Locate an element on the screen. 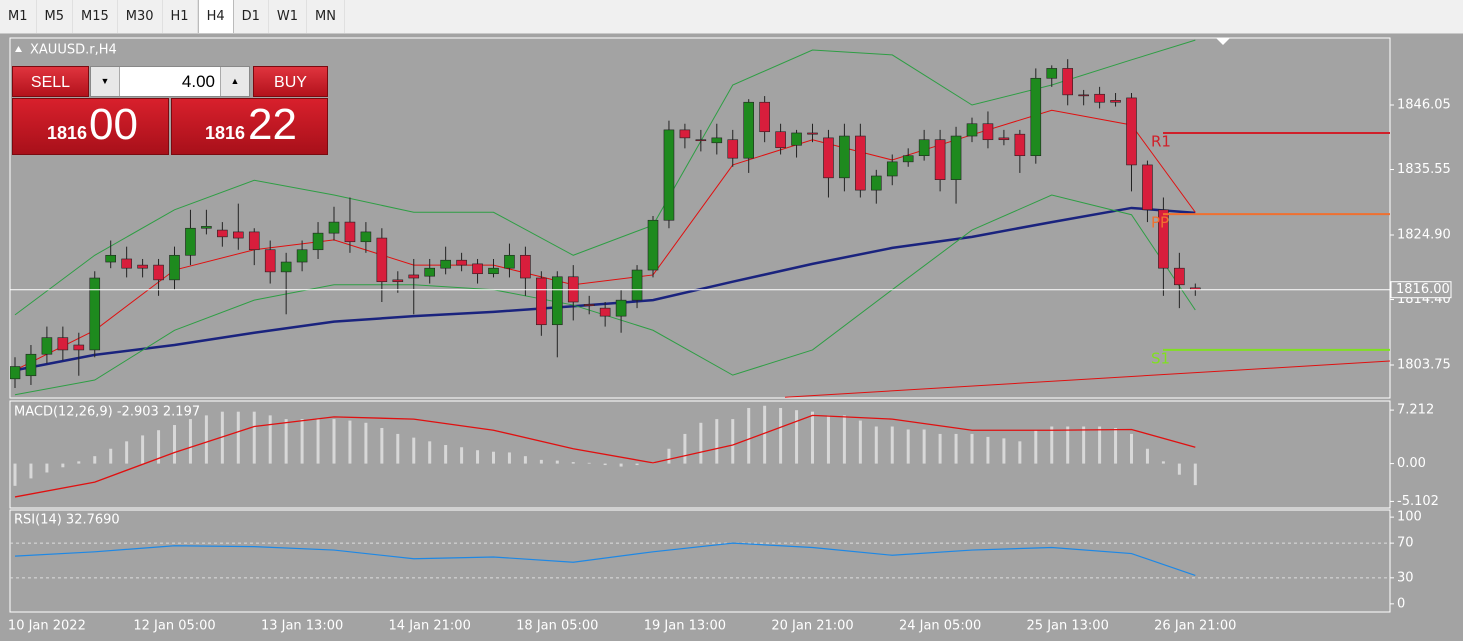  timeframe-button: M5 is located at coordinates (55, 16).